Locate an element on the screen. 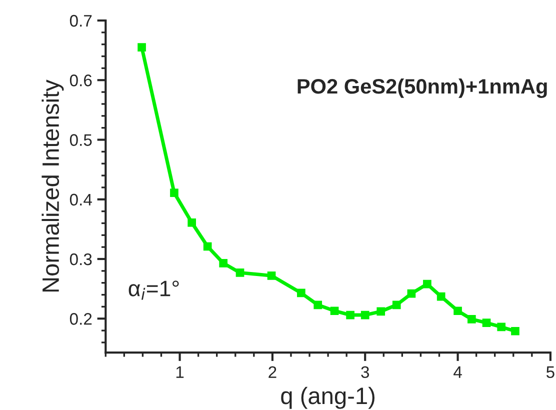 The height and width of the screenshot is (410, 556). x-tick-label: 5 is located at coordinates (550, 372).